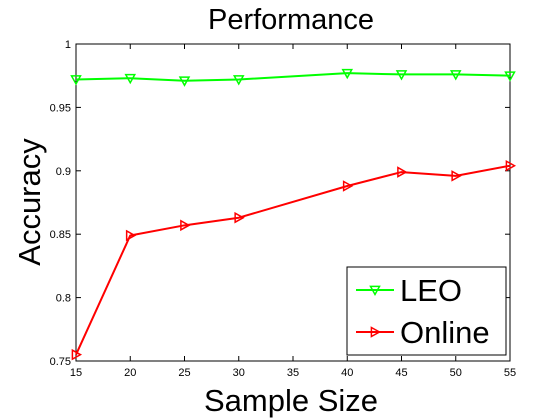 Image resolution: width=560 pixels, height=420 pixels. I want to click on y-axis-label: Accuracy, so click(29, 202).